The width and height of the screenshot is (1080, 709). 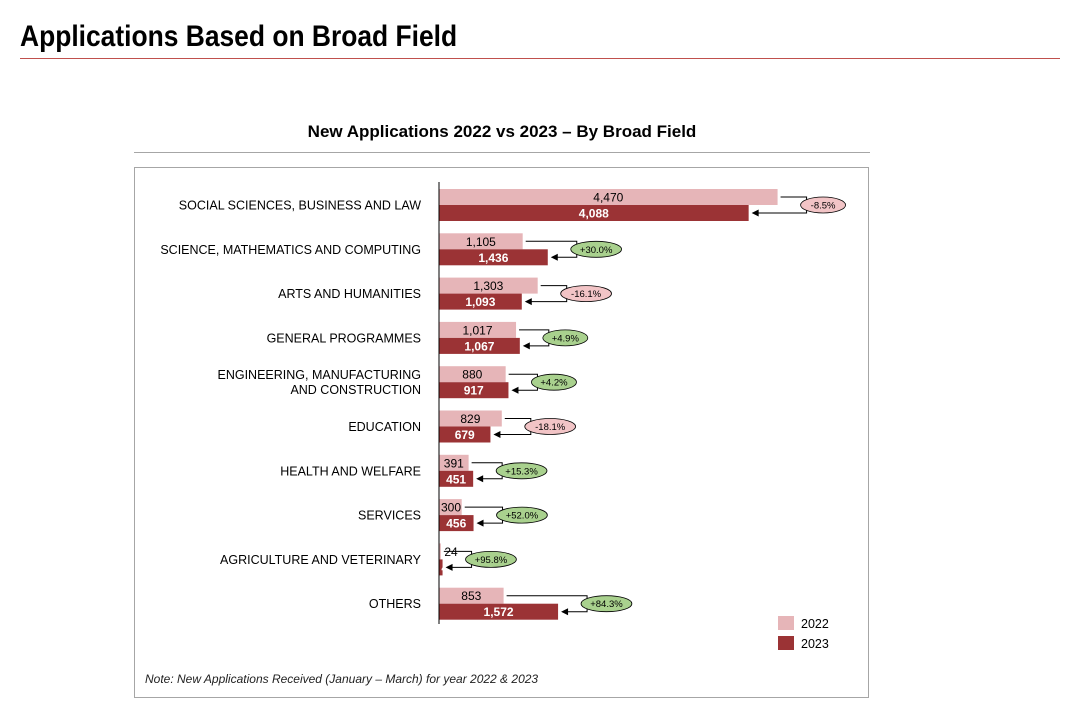 I want to click on change-label: -16.1%, so click(x=586, y=294).